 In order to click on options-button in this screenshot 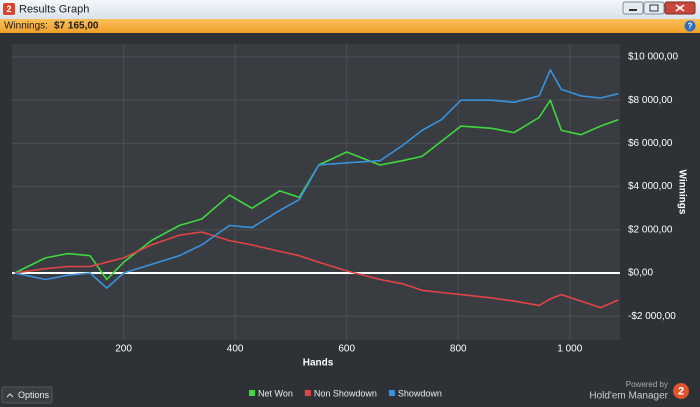, I will do `click(27, 395)`.